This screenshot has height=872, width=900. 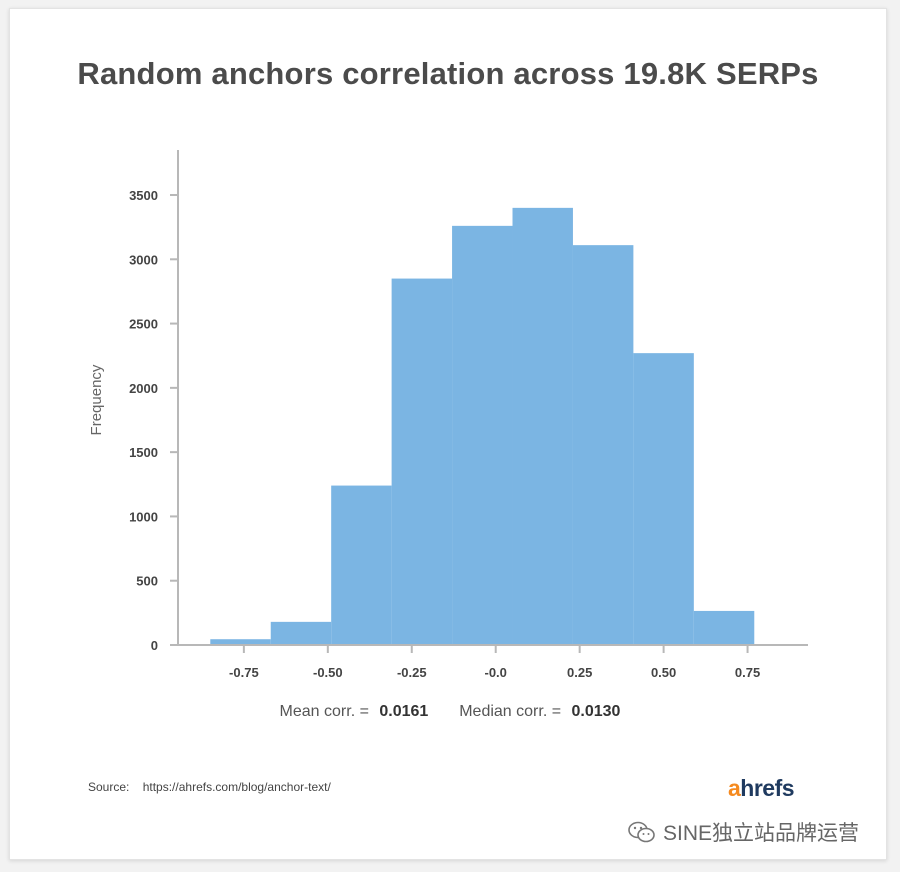 I want to click on x-tick-label: -0.50, so click(x=328, y=672).